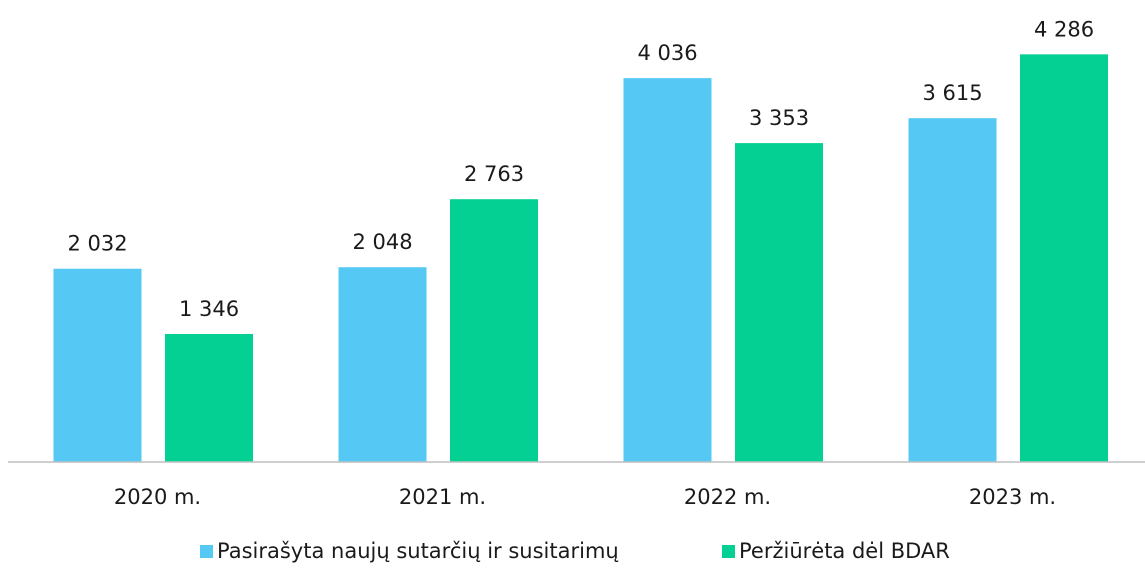 The height and width of the screenshot is (572, 1145). I want to click on data-label: 2 048, so click(382, 242).